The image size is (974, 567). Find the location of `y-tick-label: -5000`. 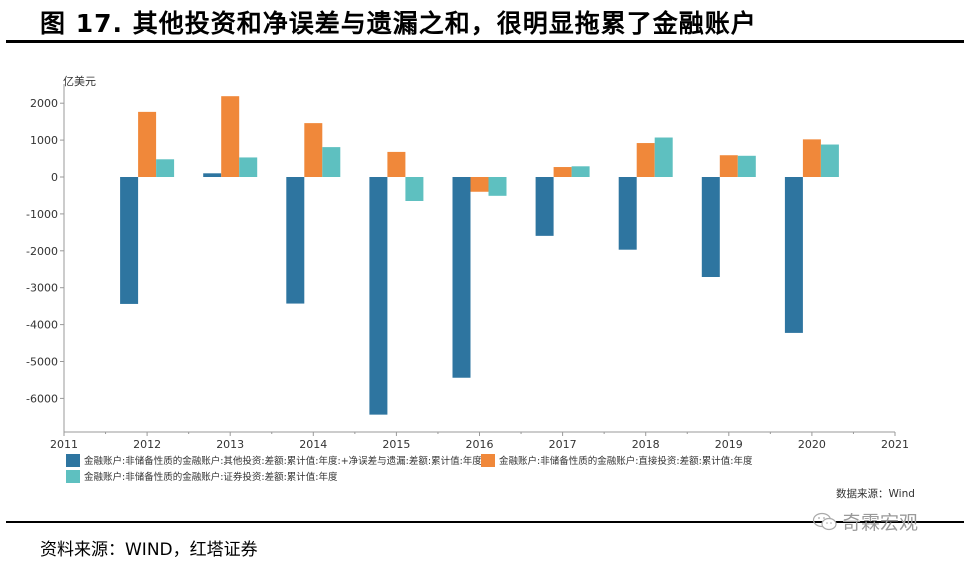

y-tick-label: -5000 is located at coordinates (42, 362).